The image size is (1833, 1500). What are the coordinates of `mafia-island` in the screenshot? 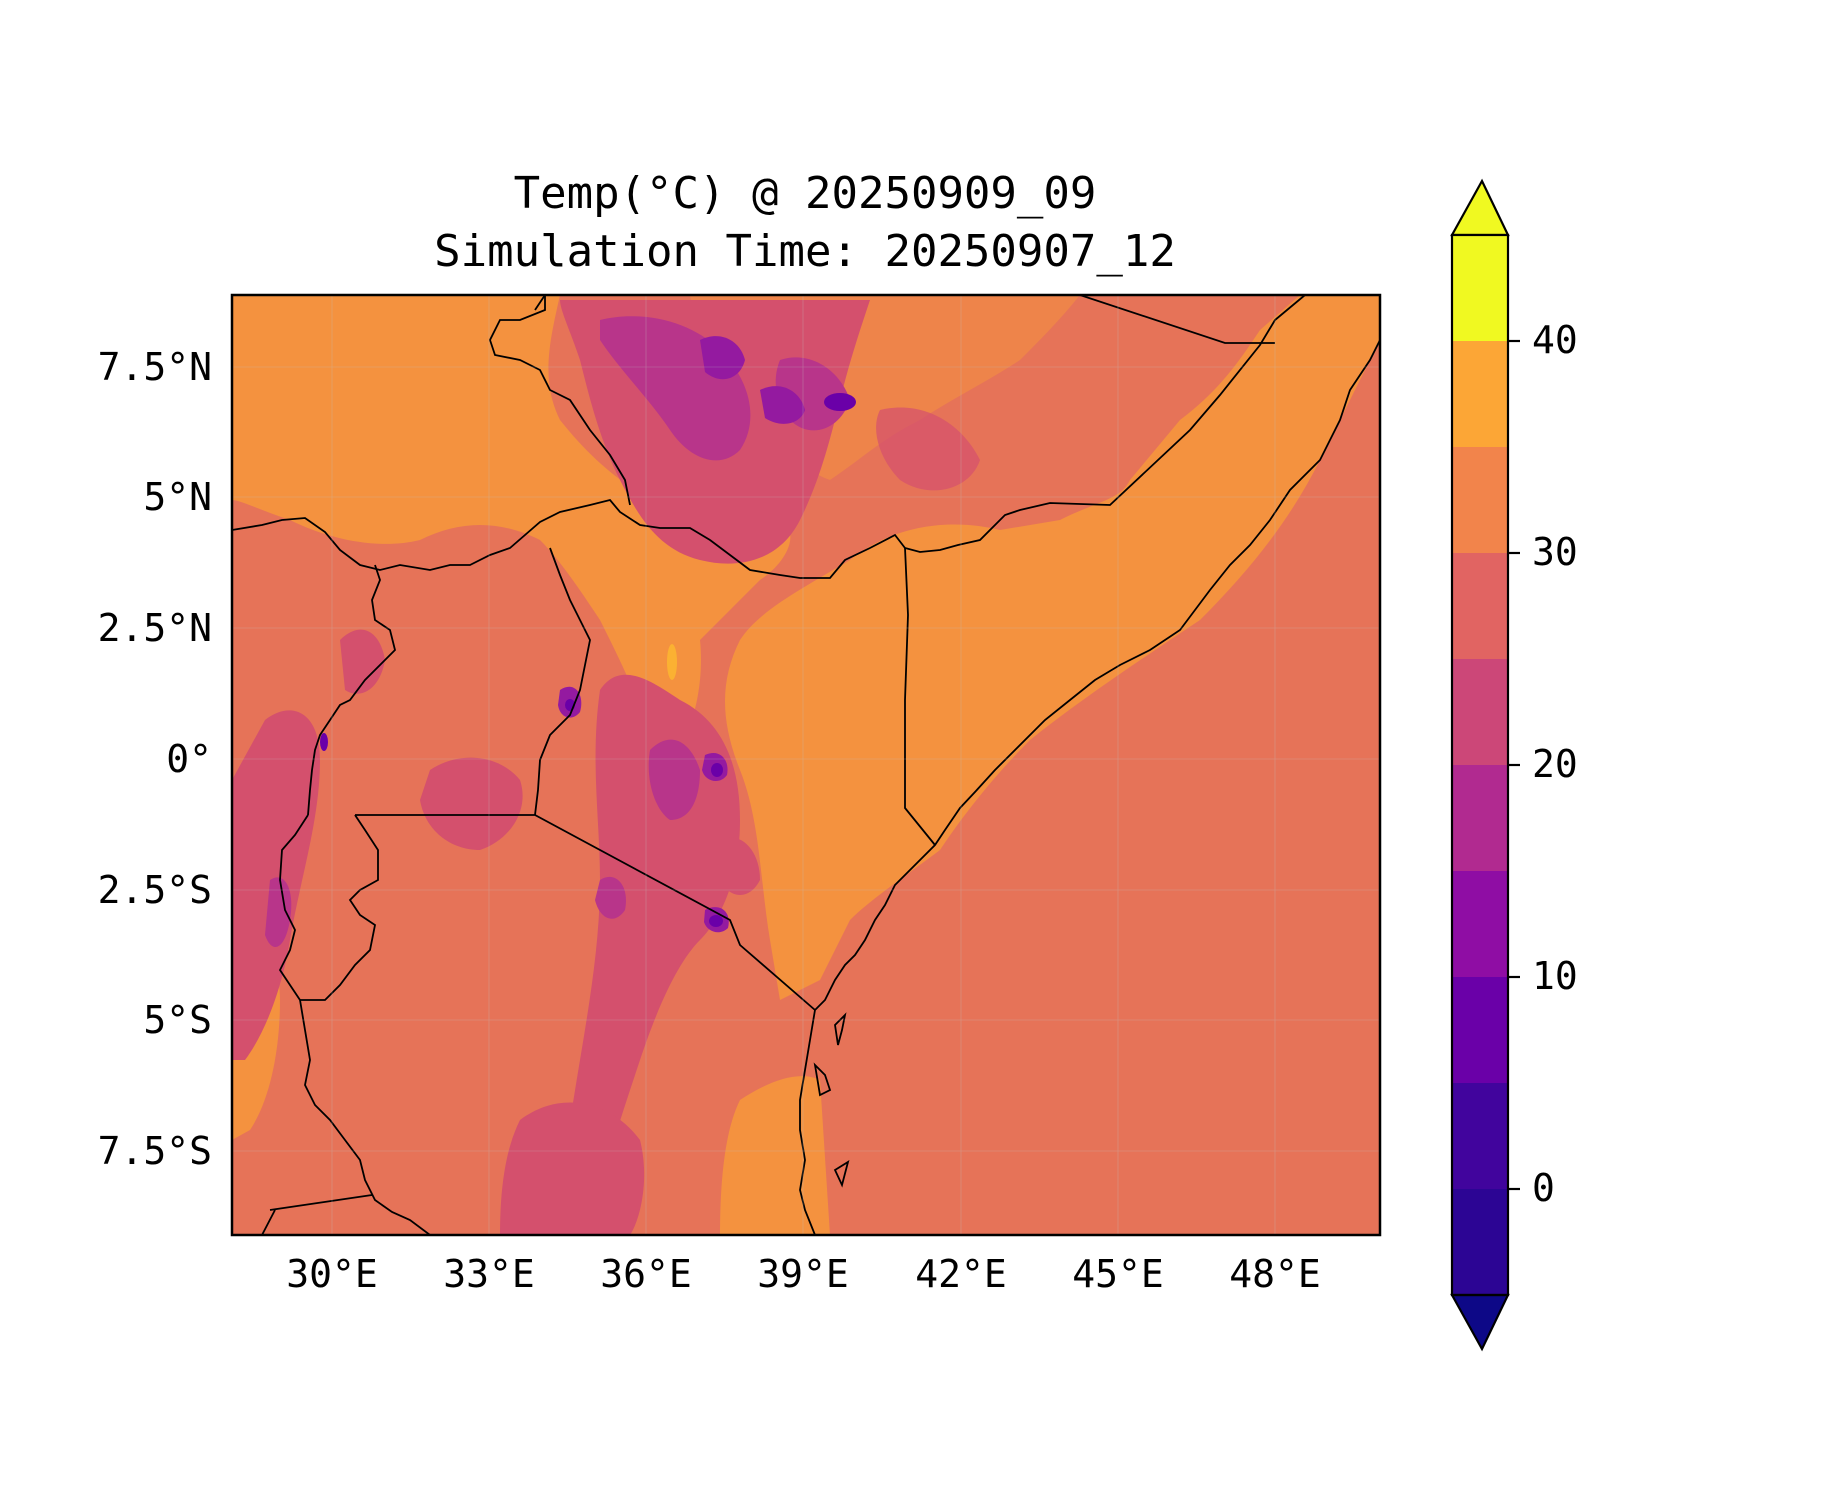 It's located at (841, 1174).